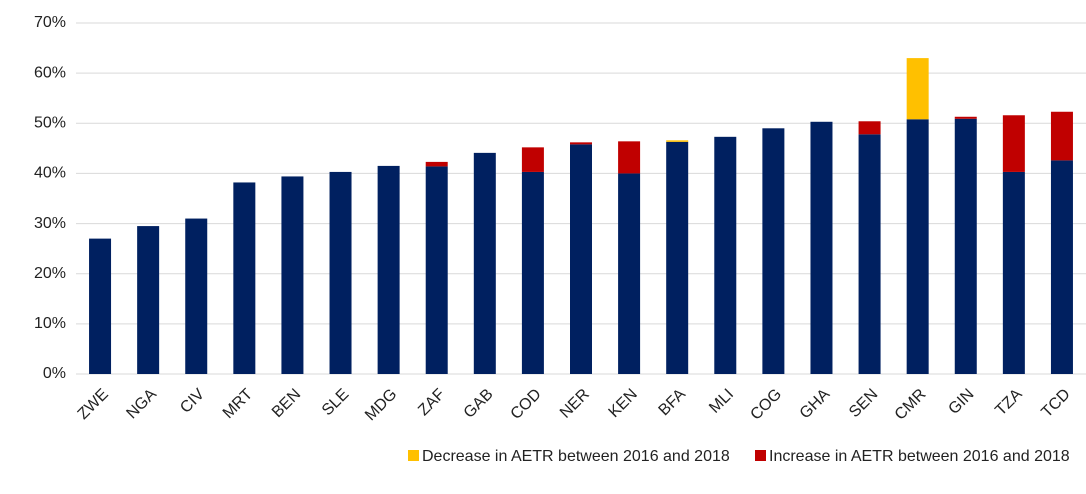 This screenshot has height=494, width=1086. I want to click on legend-label: Increase in AETR between 2016 and 2018, so click(919, 456).